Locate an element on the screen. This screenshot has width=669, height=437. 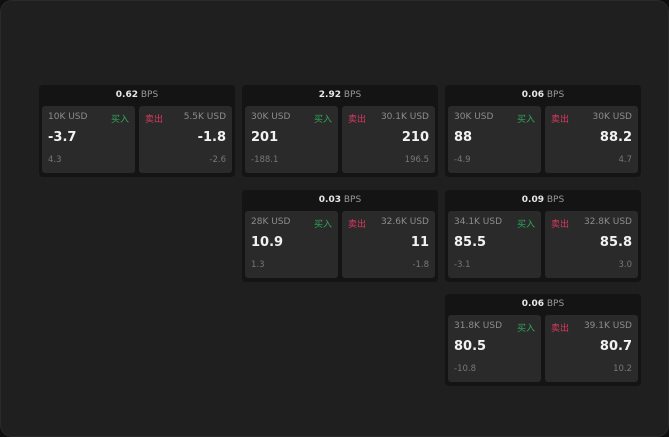
spread-value: 0.03 is located at coordinates (329, 200).